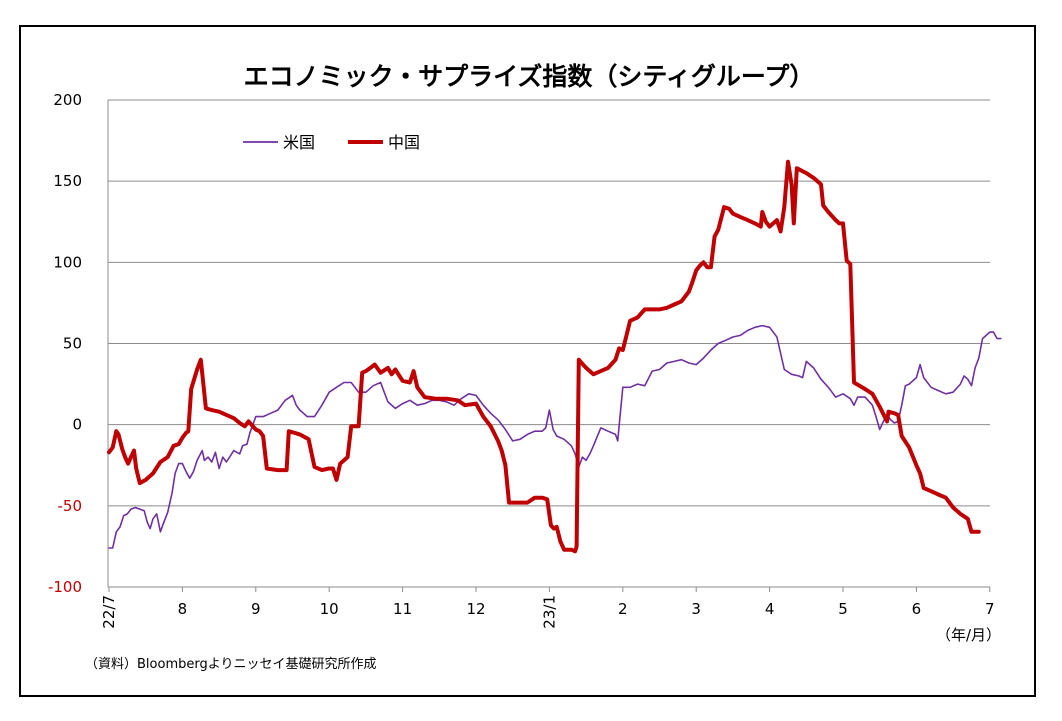  What do you see at coordinates (256, 609) in the screenshot?
I see `x-tick-label: 9` at bounding box center [256, 609].